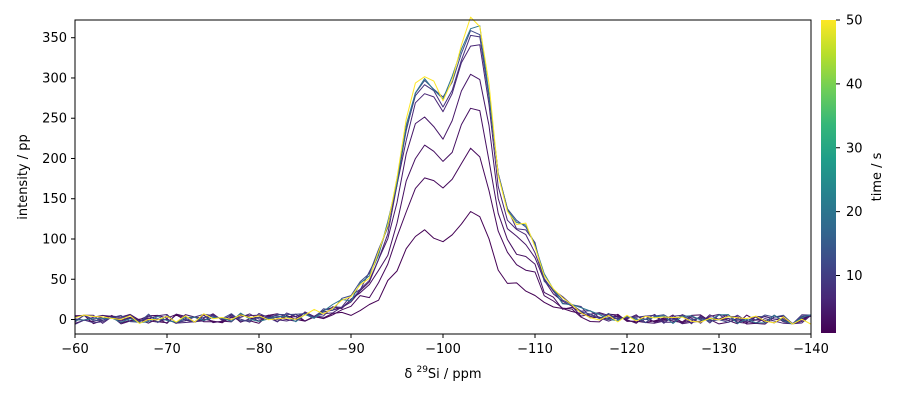  What do you see at coordinates (854, 21) in the screenshot?
I see `colorbar-tick-label: 50` at bounding box center [854, 21].